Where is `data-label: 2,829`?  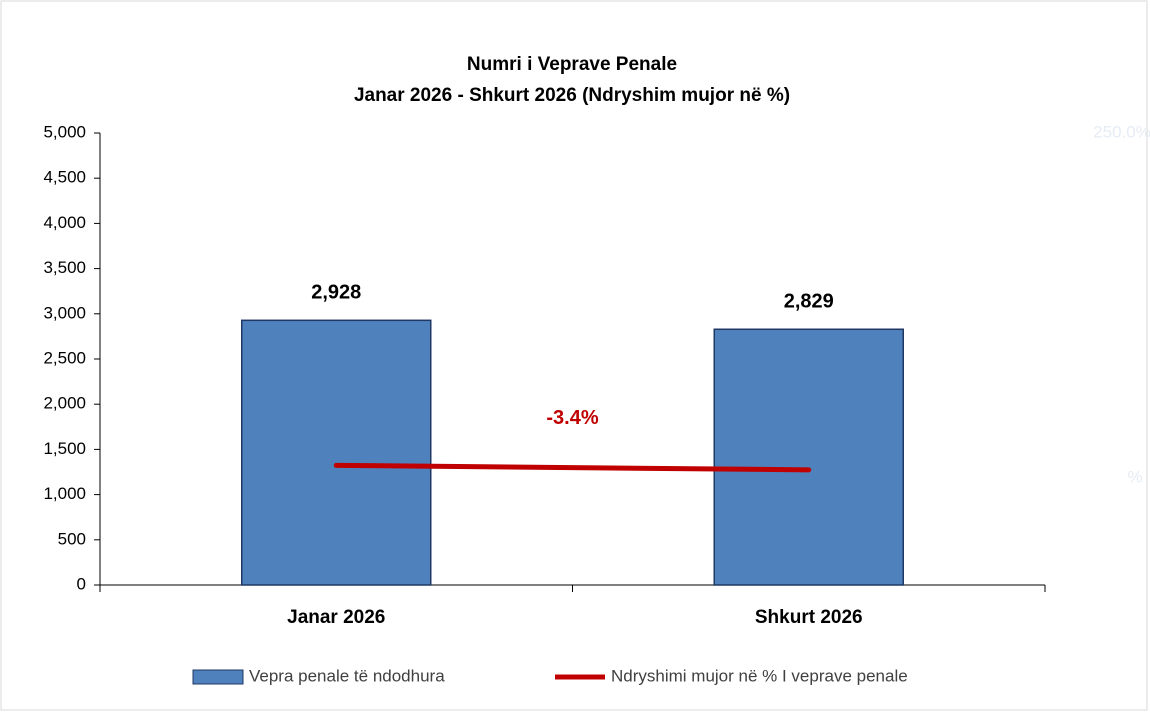 data-label: 2,829 is located at coordinates (809, 302).